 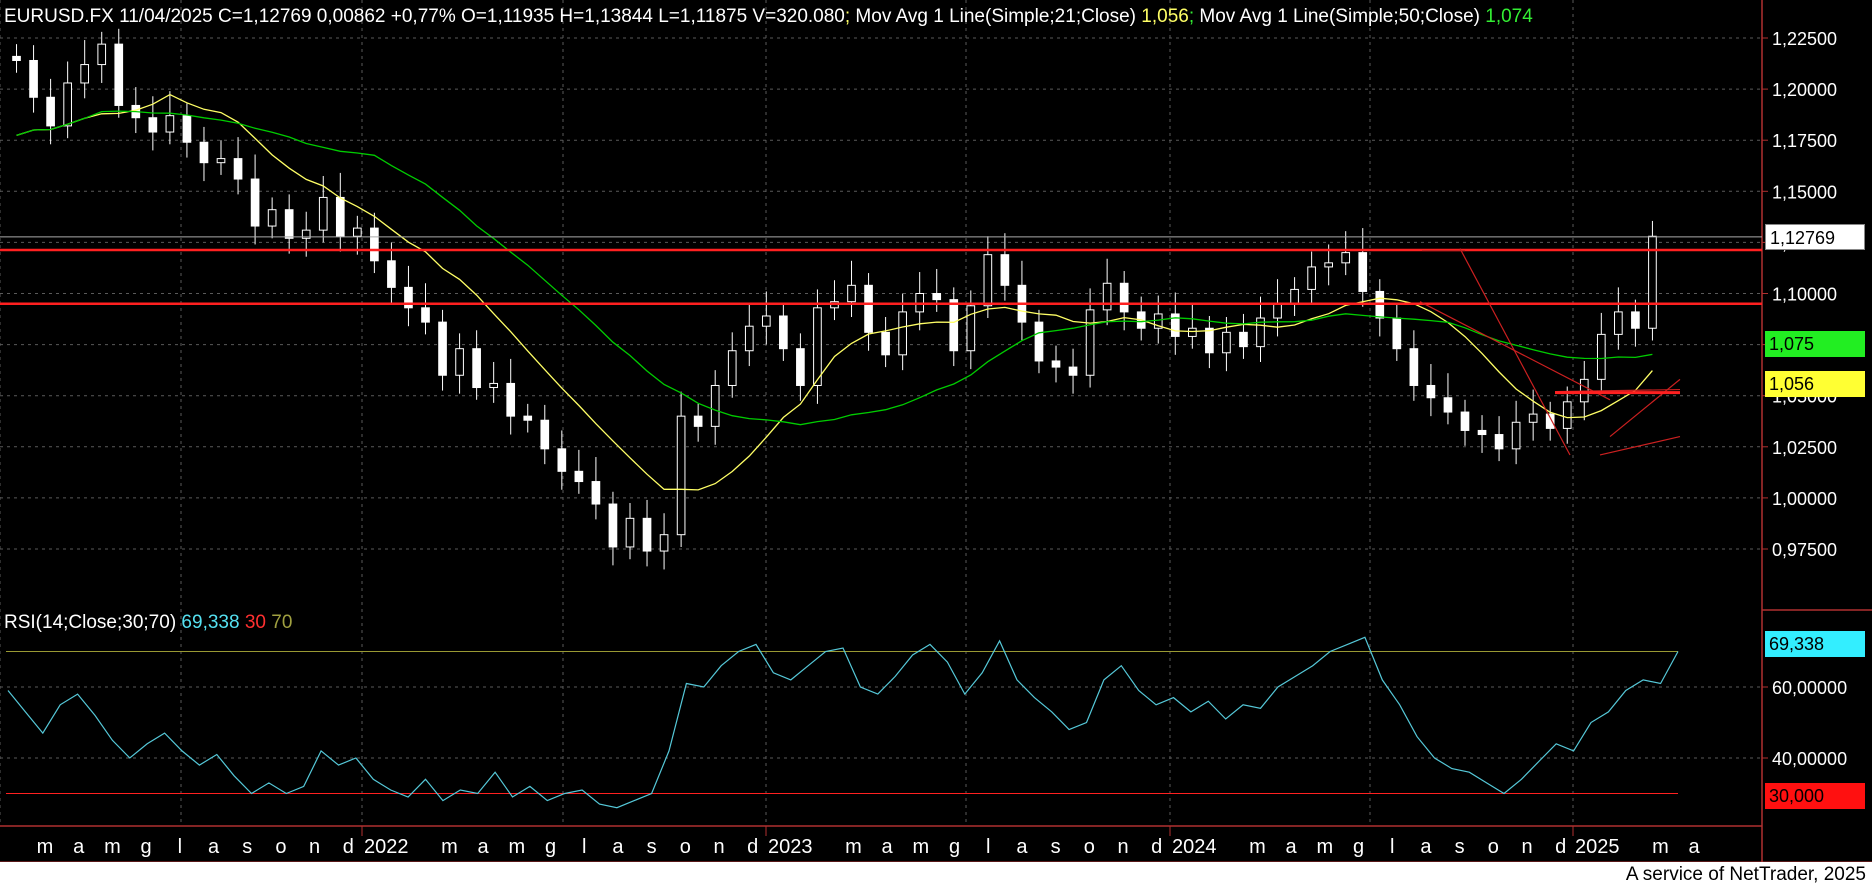 I want to click on price-tick-label: 1,02500, so click(x=1804, y=448).